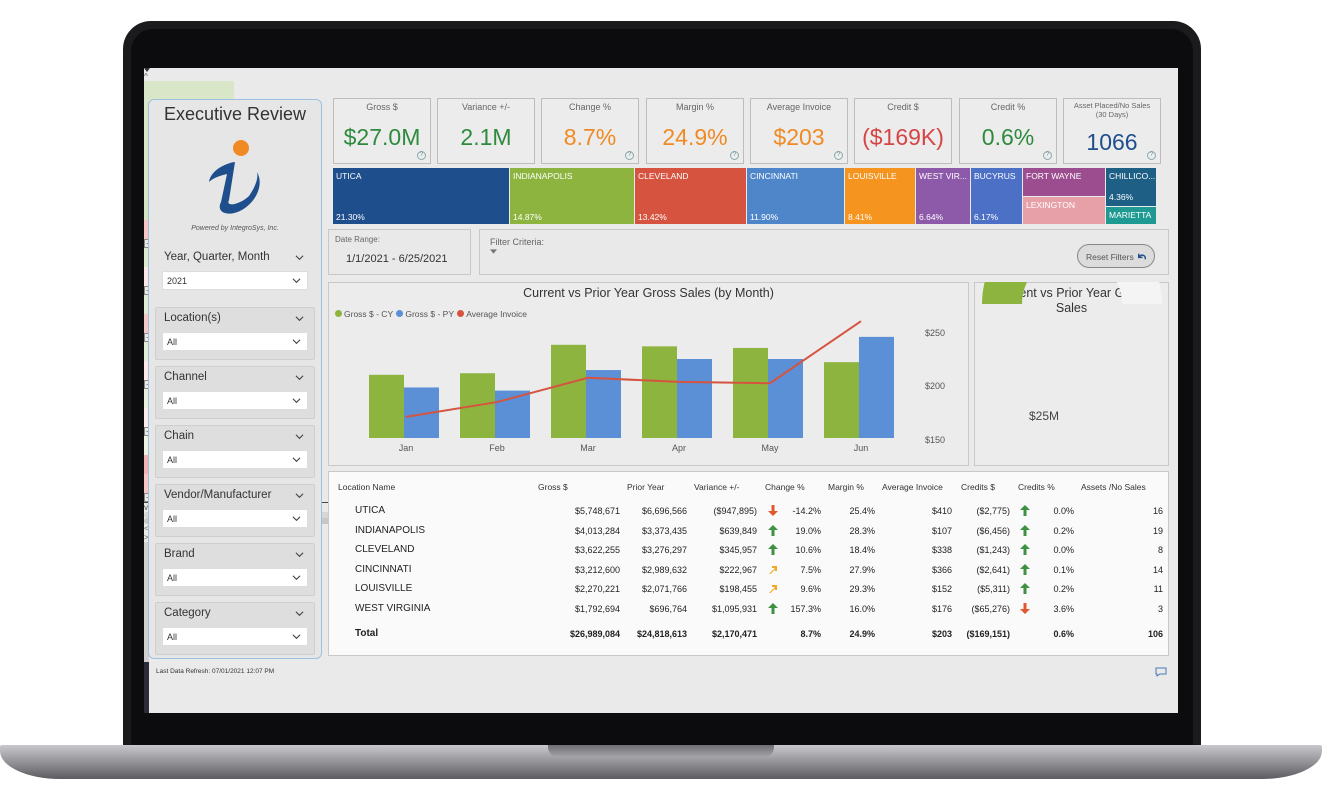 This screenshot has width=1322, height=802. I want to click on slicer-brand: Brand All, so click(235, 569).